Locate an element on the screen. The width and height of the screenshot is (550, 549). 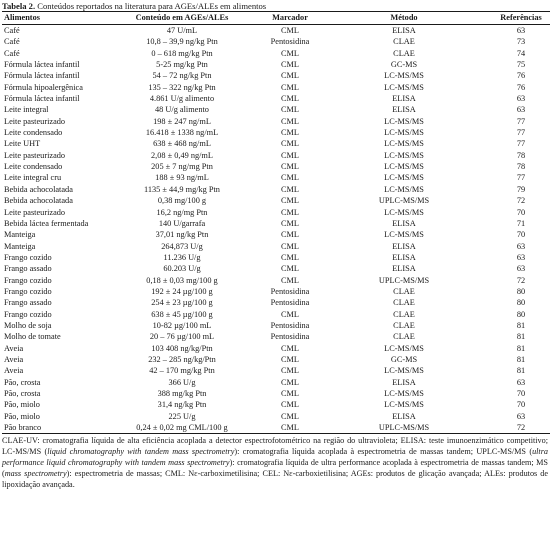
cell-conteudo: 192 ± 24 µg/100 g is located at coordinates (182, 291).